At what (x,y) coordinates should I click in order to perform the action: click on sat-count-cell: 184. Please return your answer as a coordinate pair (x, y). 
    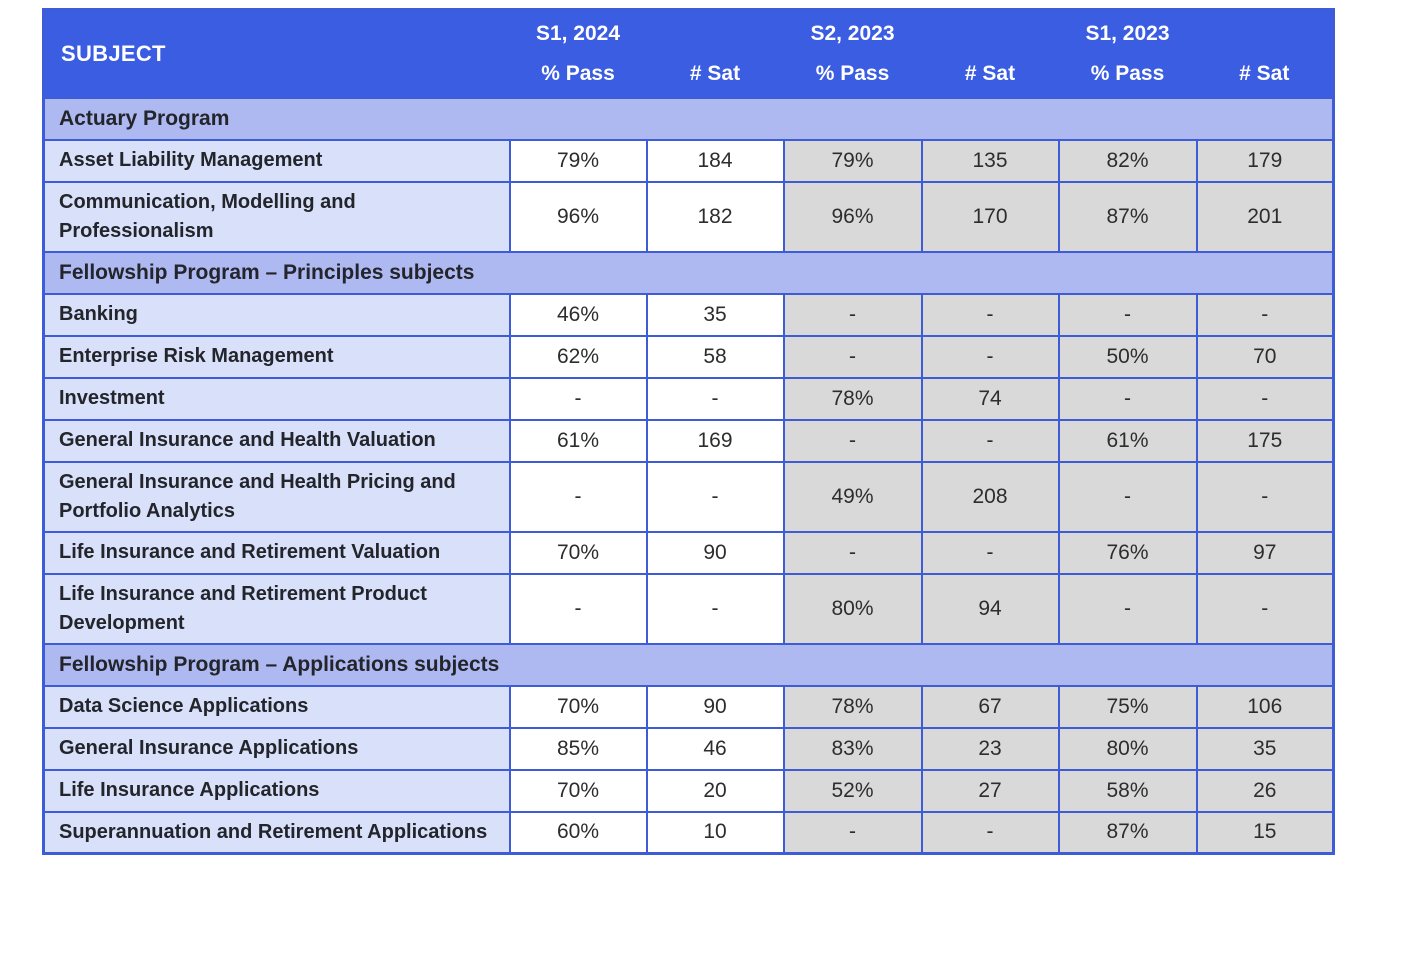
    Looking at the image, I should click on (715, 160).